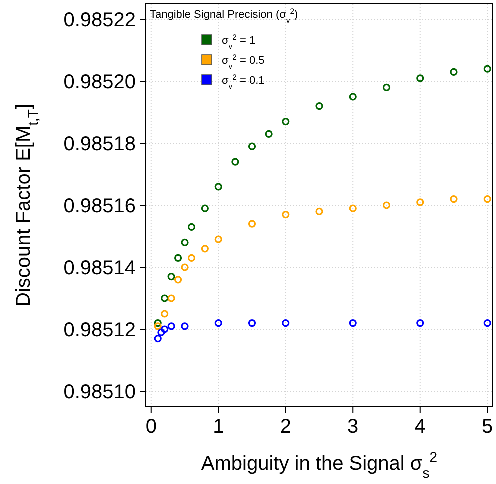  Describe the element at coordinates (239, 41) in the screenshot. I see `legend-label: σ$_{v}$$^{2}$ = 1` at that location.